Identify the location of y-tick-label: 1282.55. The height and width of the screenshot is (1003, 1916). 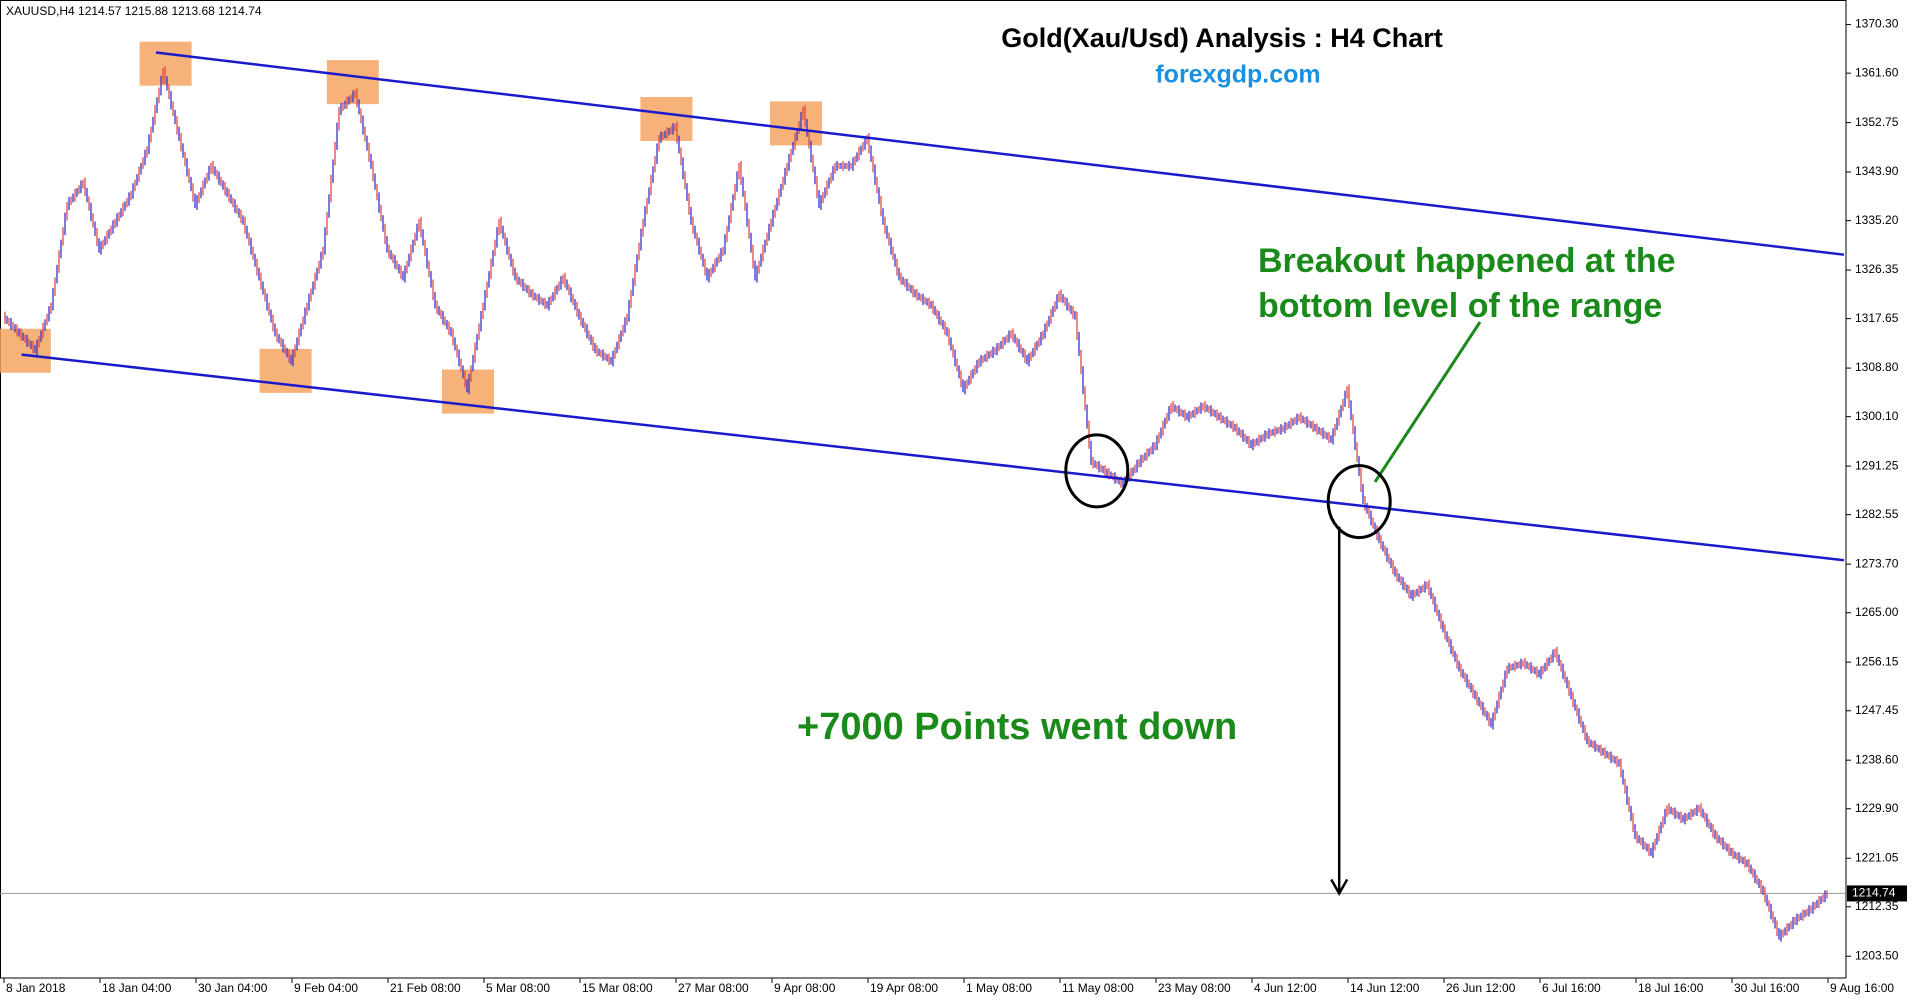
(1877, 514).